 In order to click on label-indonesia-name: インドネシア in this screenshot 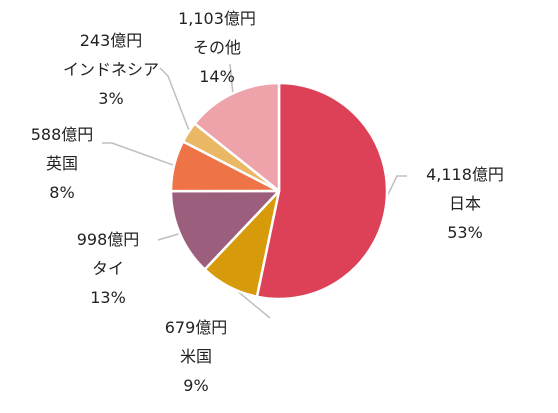, I will do `click(111, 69)`.